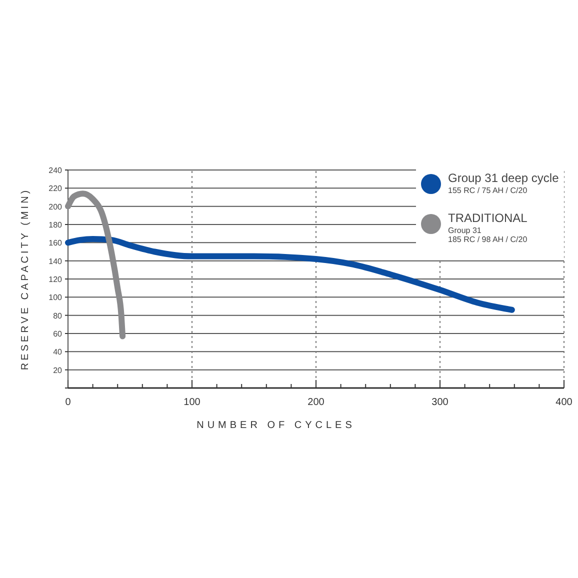  I want to click on legend-label: Group 31 deep cycle 155 RC / 75 AH / C/20, so click(504, 183).